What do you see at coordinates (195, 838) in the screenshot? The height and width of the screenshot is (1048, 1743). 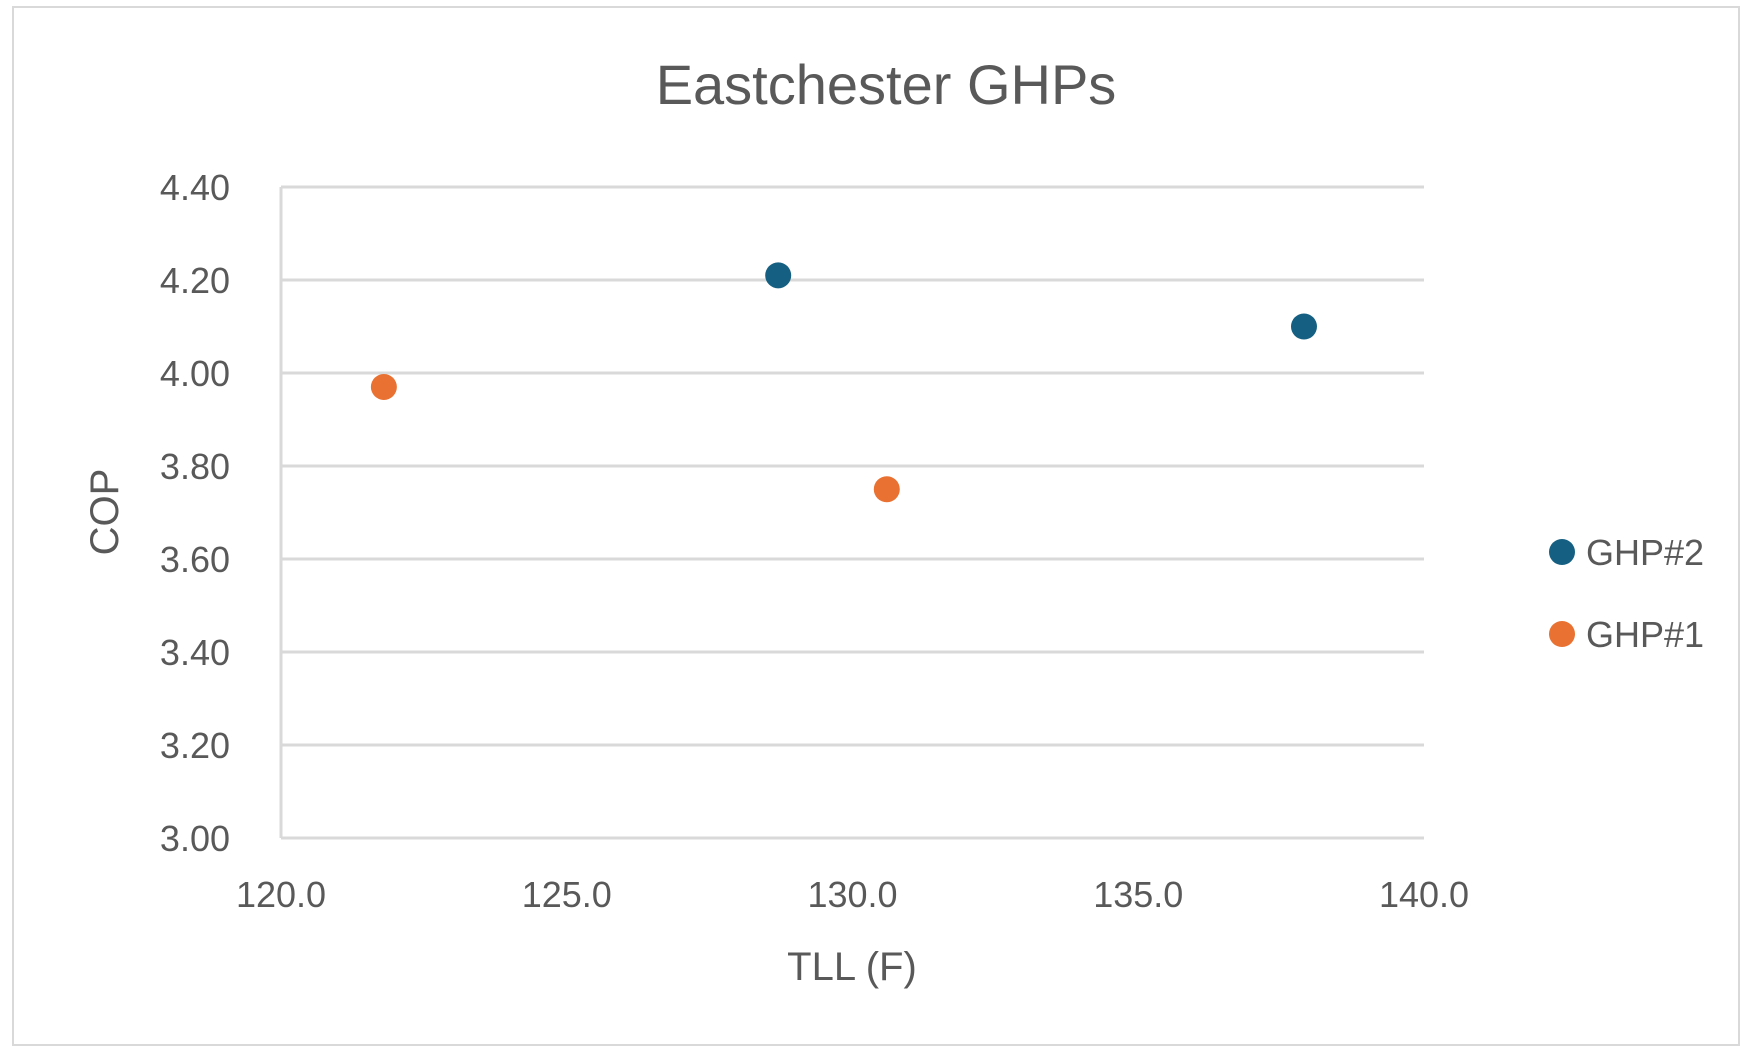 I see `y-tick-label: 3.00` at bounding box center [195, 838].